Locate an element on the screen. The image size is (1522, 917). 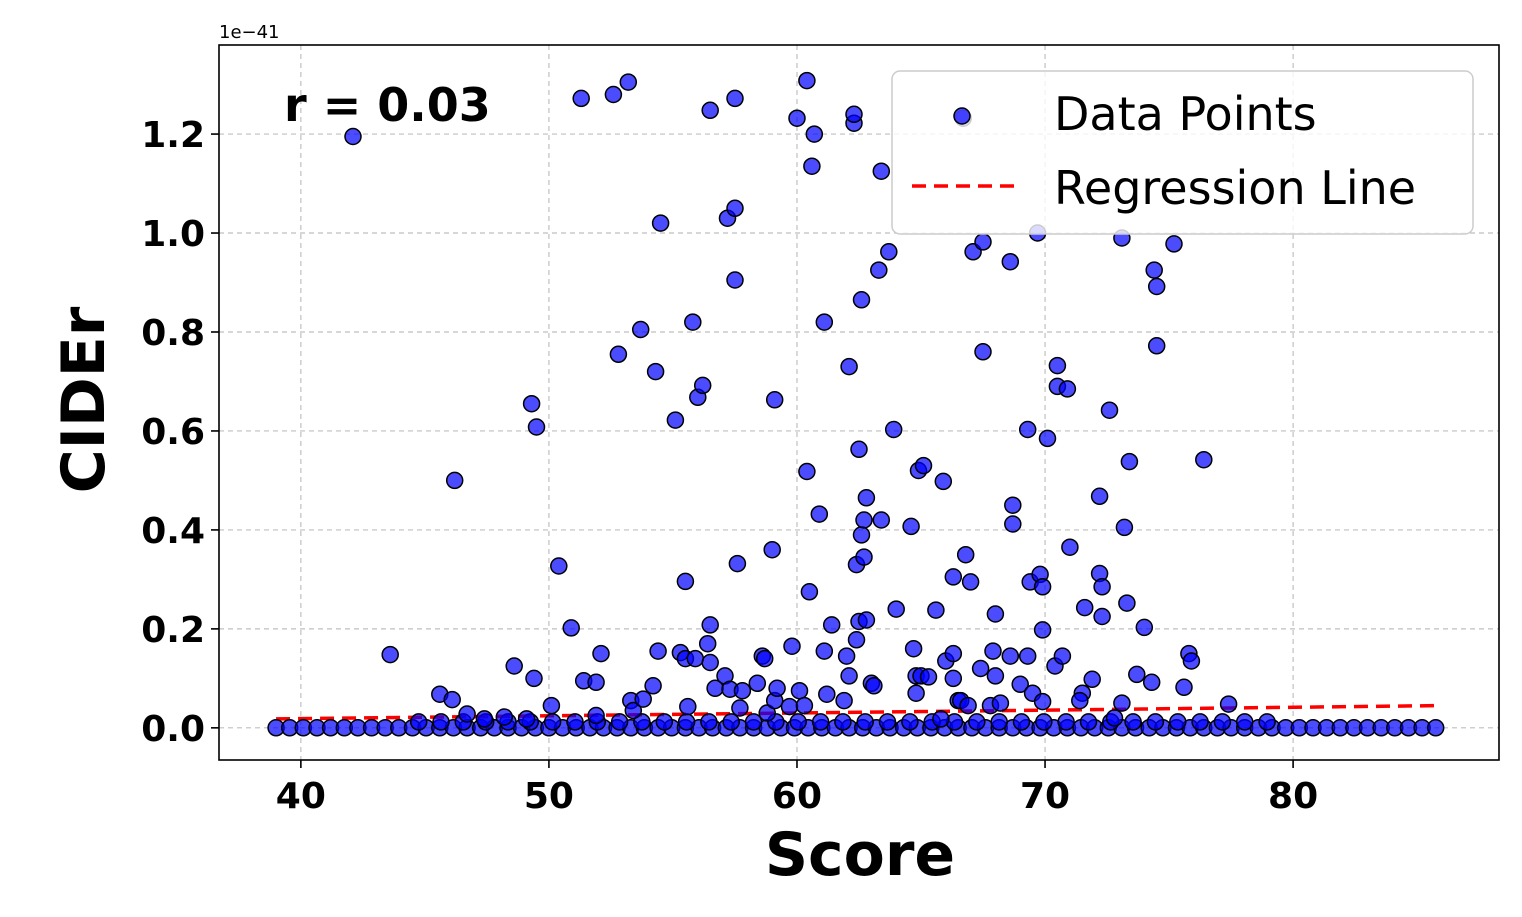
x-tick-label: 60 is located at coordinates (797, 796).